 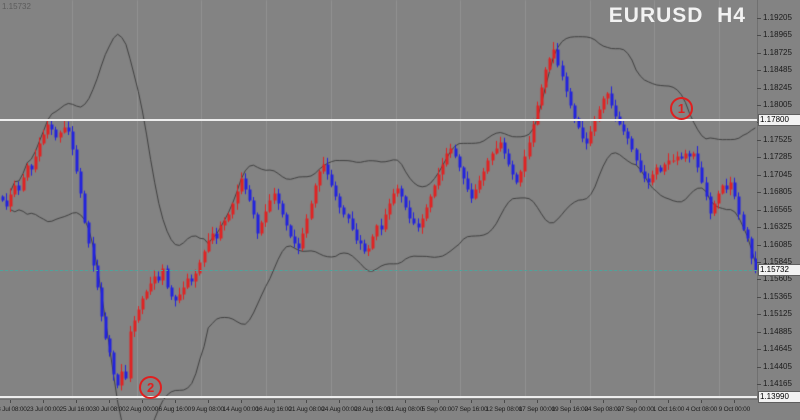 What do you see at coordinates (777, 279) in the screenshot?
I see `price-tick-label: 1.15605` at bounding box center [777, 279].